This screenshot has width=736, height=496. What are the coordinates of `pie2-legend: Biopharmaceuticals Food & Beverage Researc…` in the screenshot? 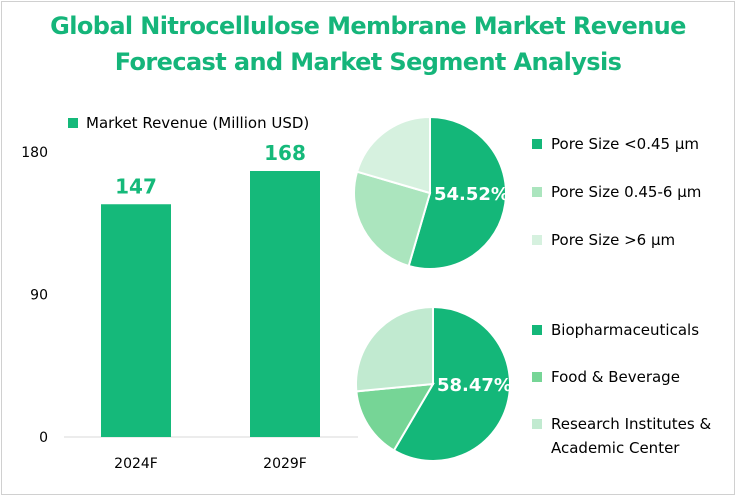 It's located at (626, 389).